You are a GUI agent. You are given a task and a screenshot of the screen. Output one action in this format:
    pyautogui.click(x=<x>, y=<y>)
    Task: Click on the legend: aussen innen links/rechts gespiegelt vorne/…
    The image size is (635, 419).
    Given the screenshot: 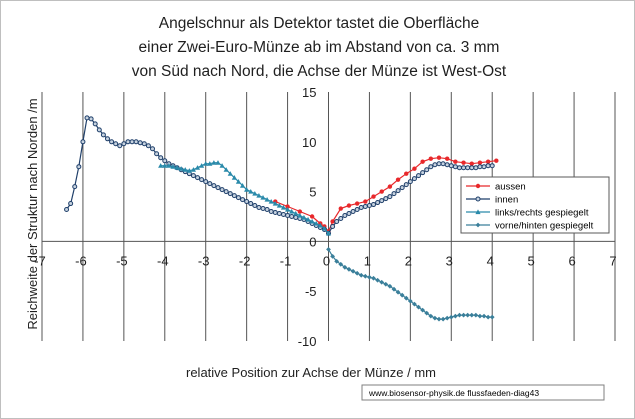 What is the action you would take?
    pyautogui.click(x=535, y=205)
    